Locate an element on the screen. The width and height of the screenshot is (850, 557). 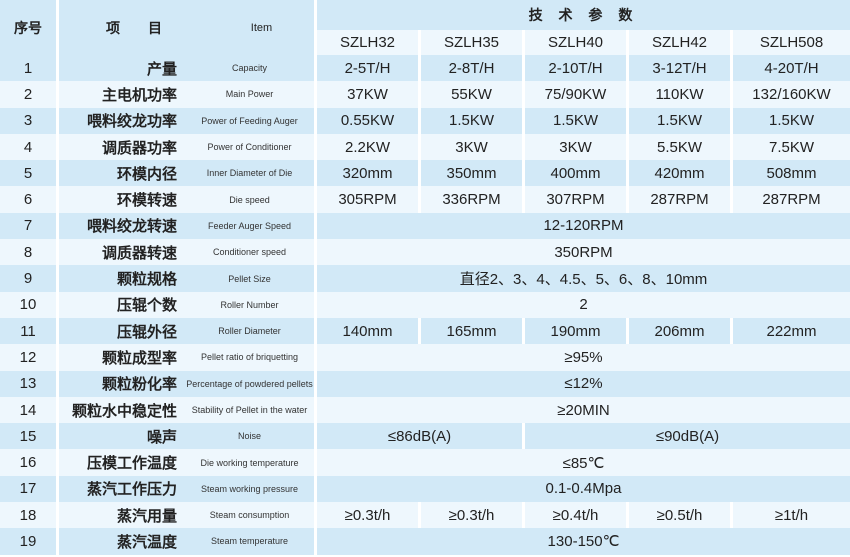
row-number: 8 is located at coordinates (28, 252).